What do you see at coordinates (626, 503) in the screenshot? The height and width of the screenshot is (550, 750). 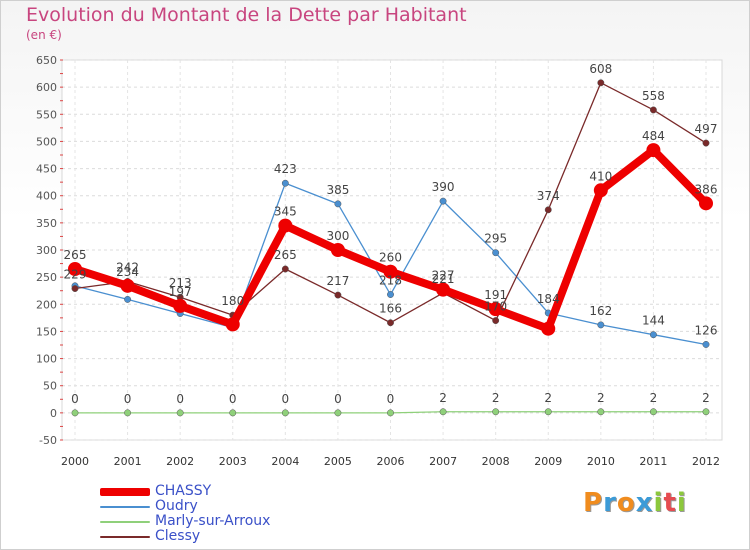 I see `logo-letter: o` at bounding box center [626, 503].